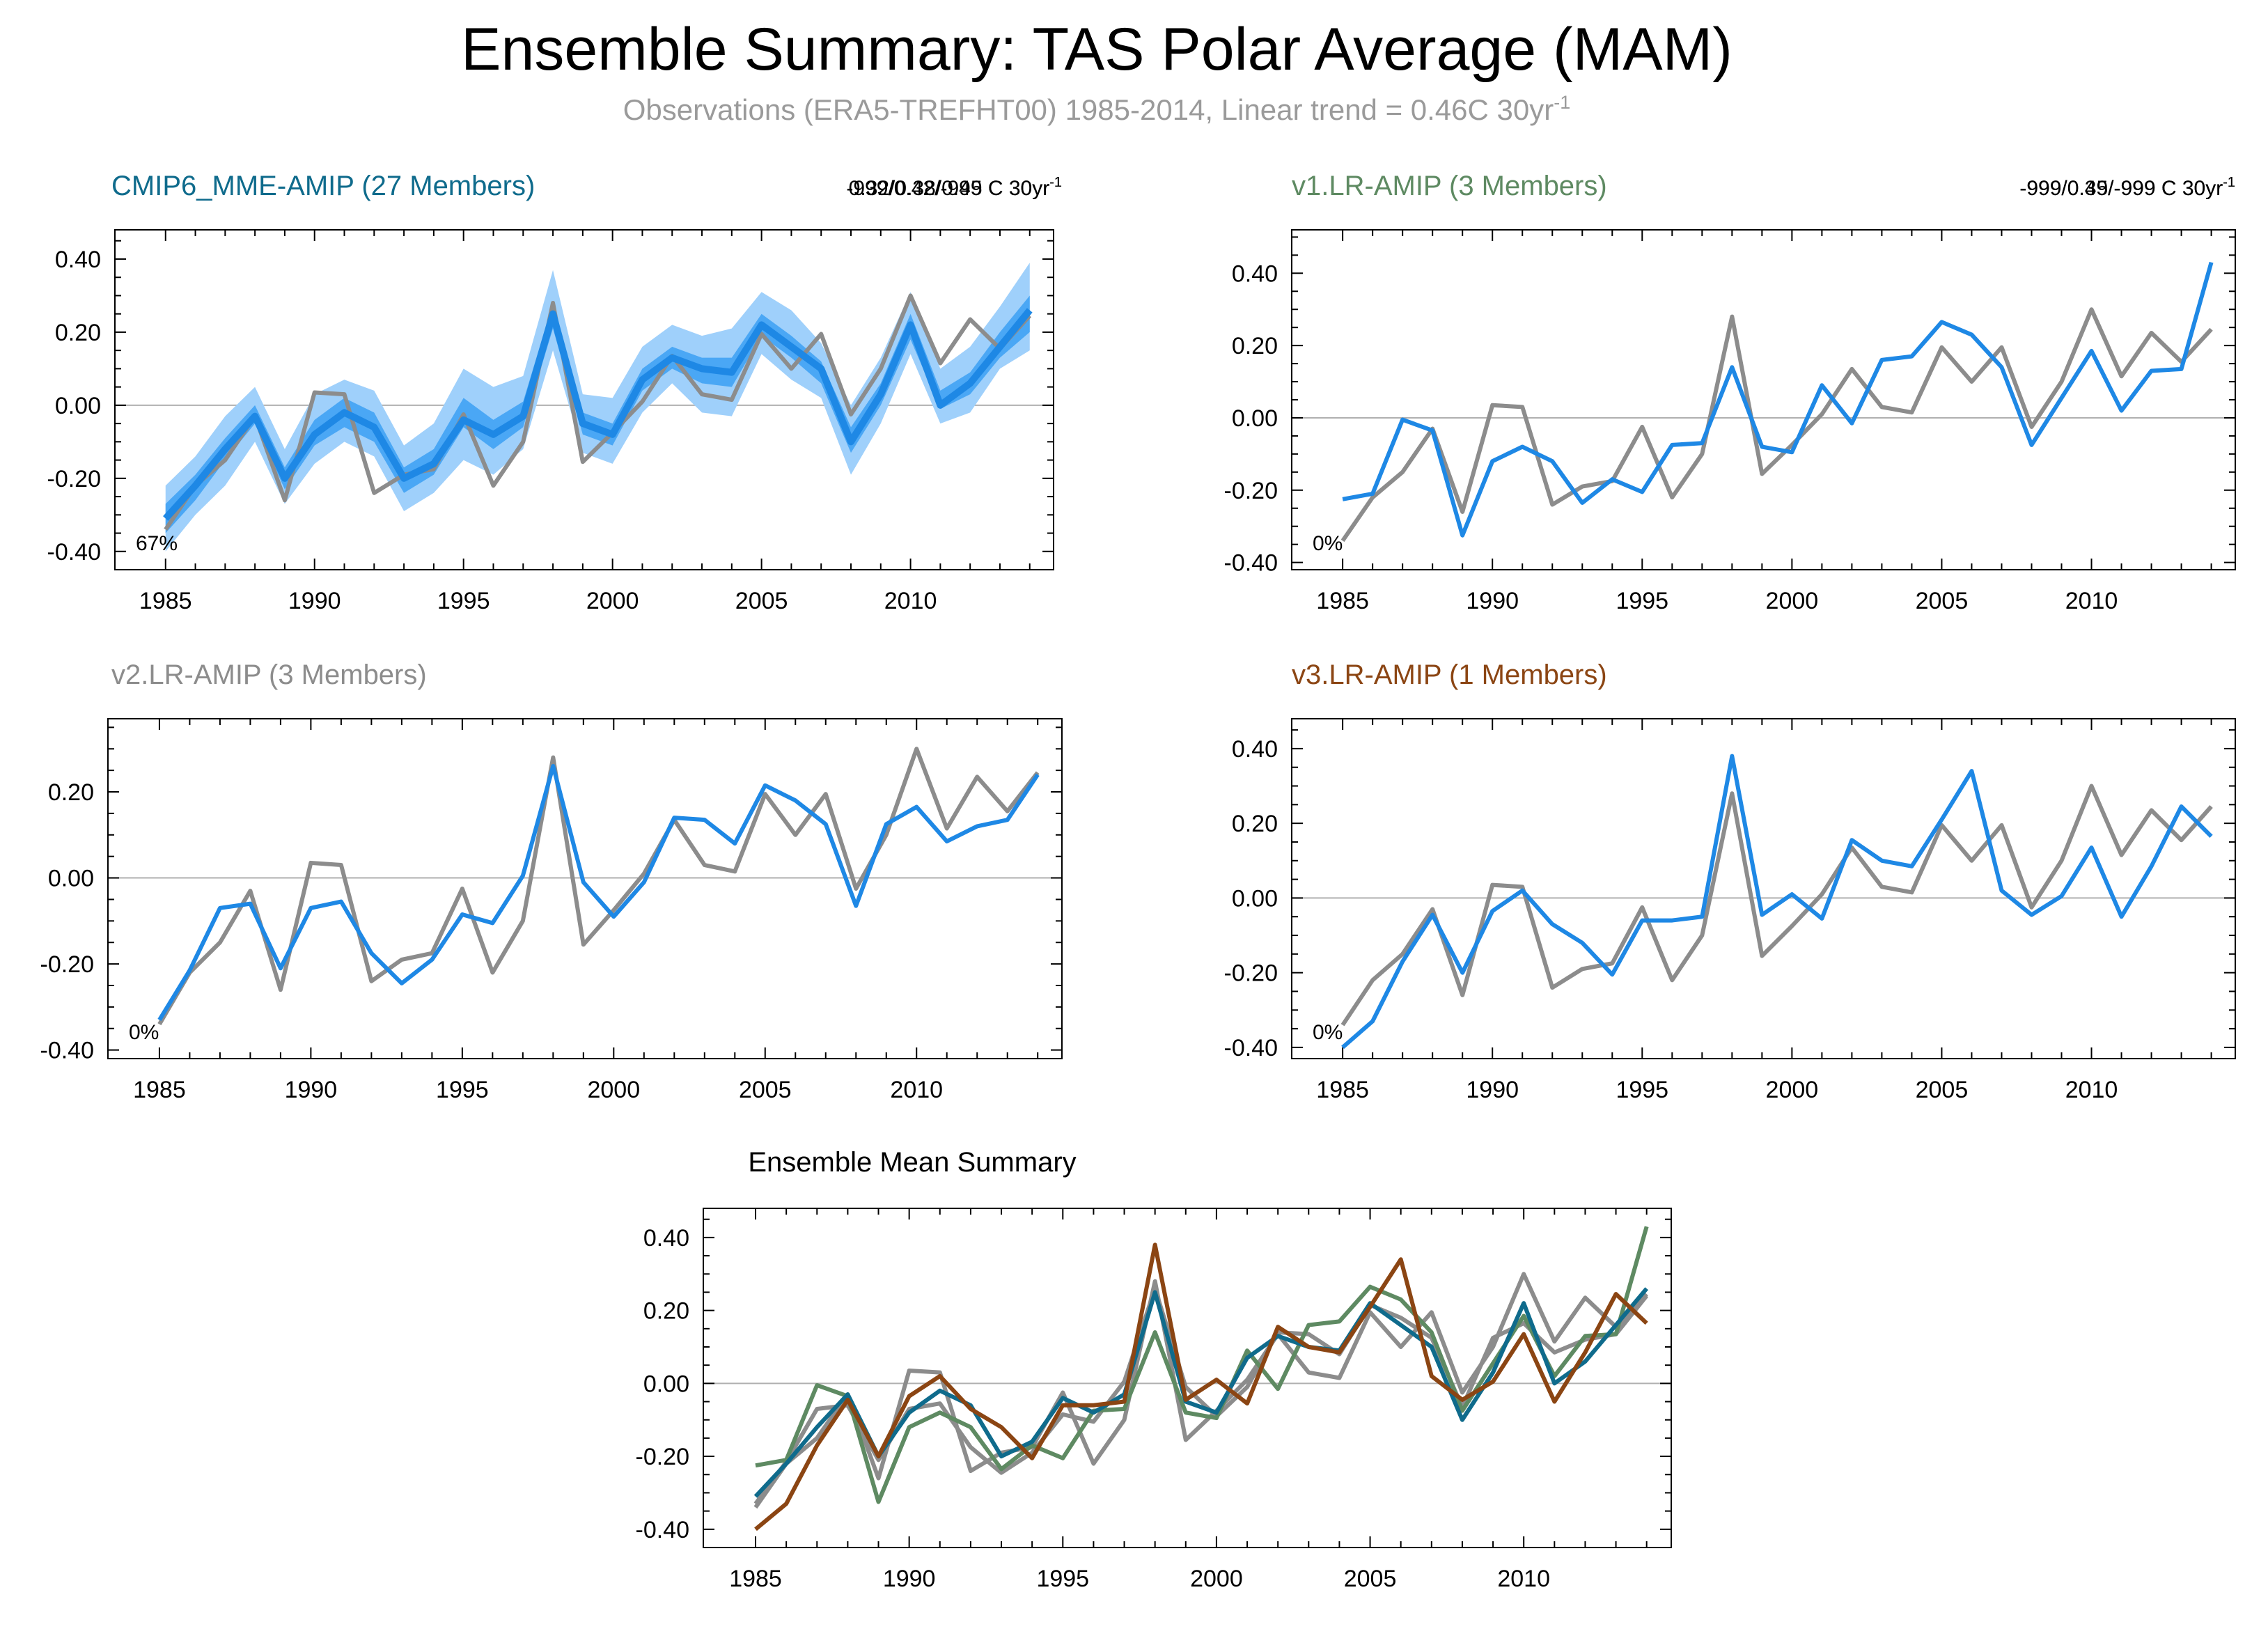  What do you see at coordinates (1562, 102) in the screenshot?
I see `figure-subtitle-sup: -1` at bounding box center [1562, 102].